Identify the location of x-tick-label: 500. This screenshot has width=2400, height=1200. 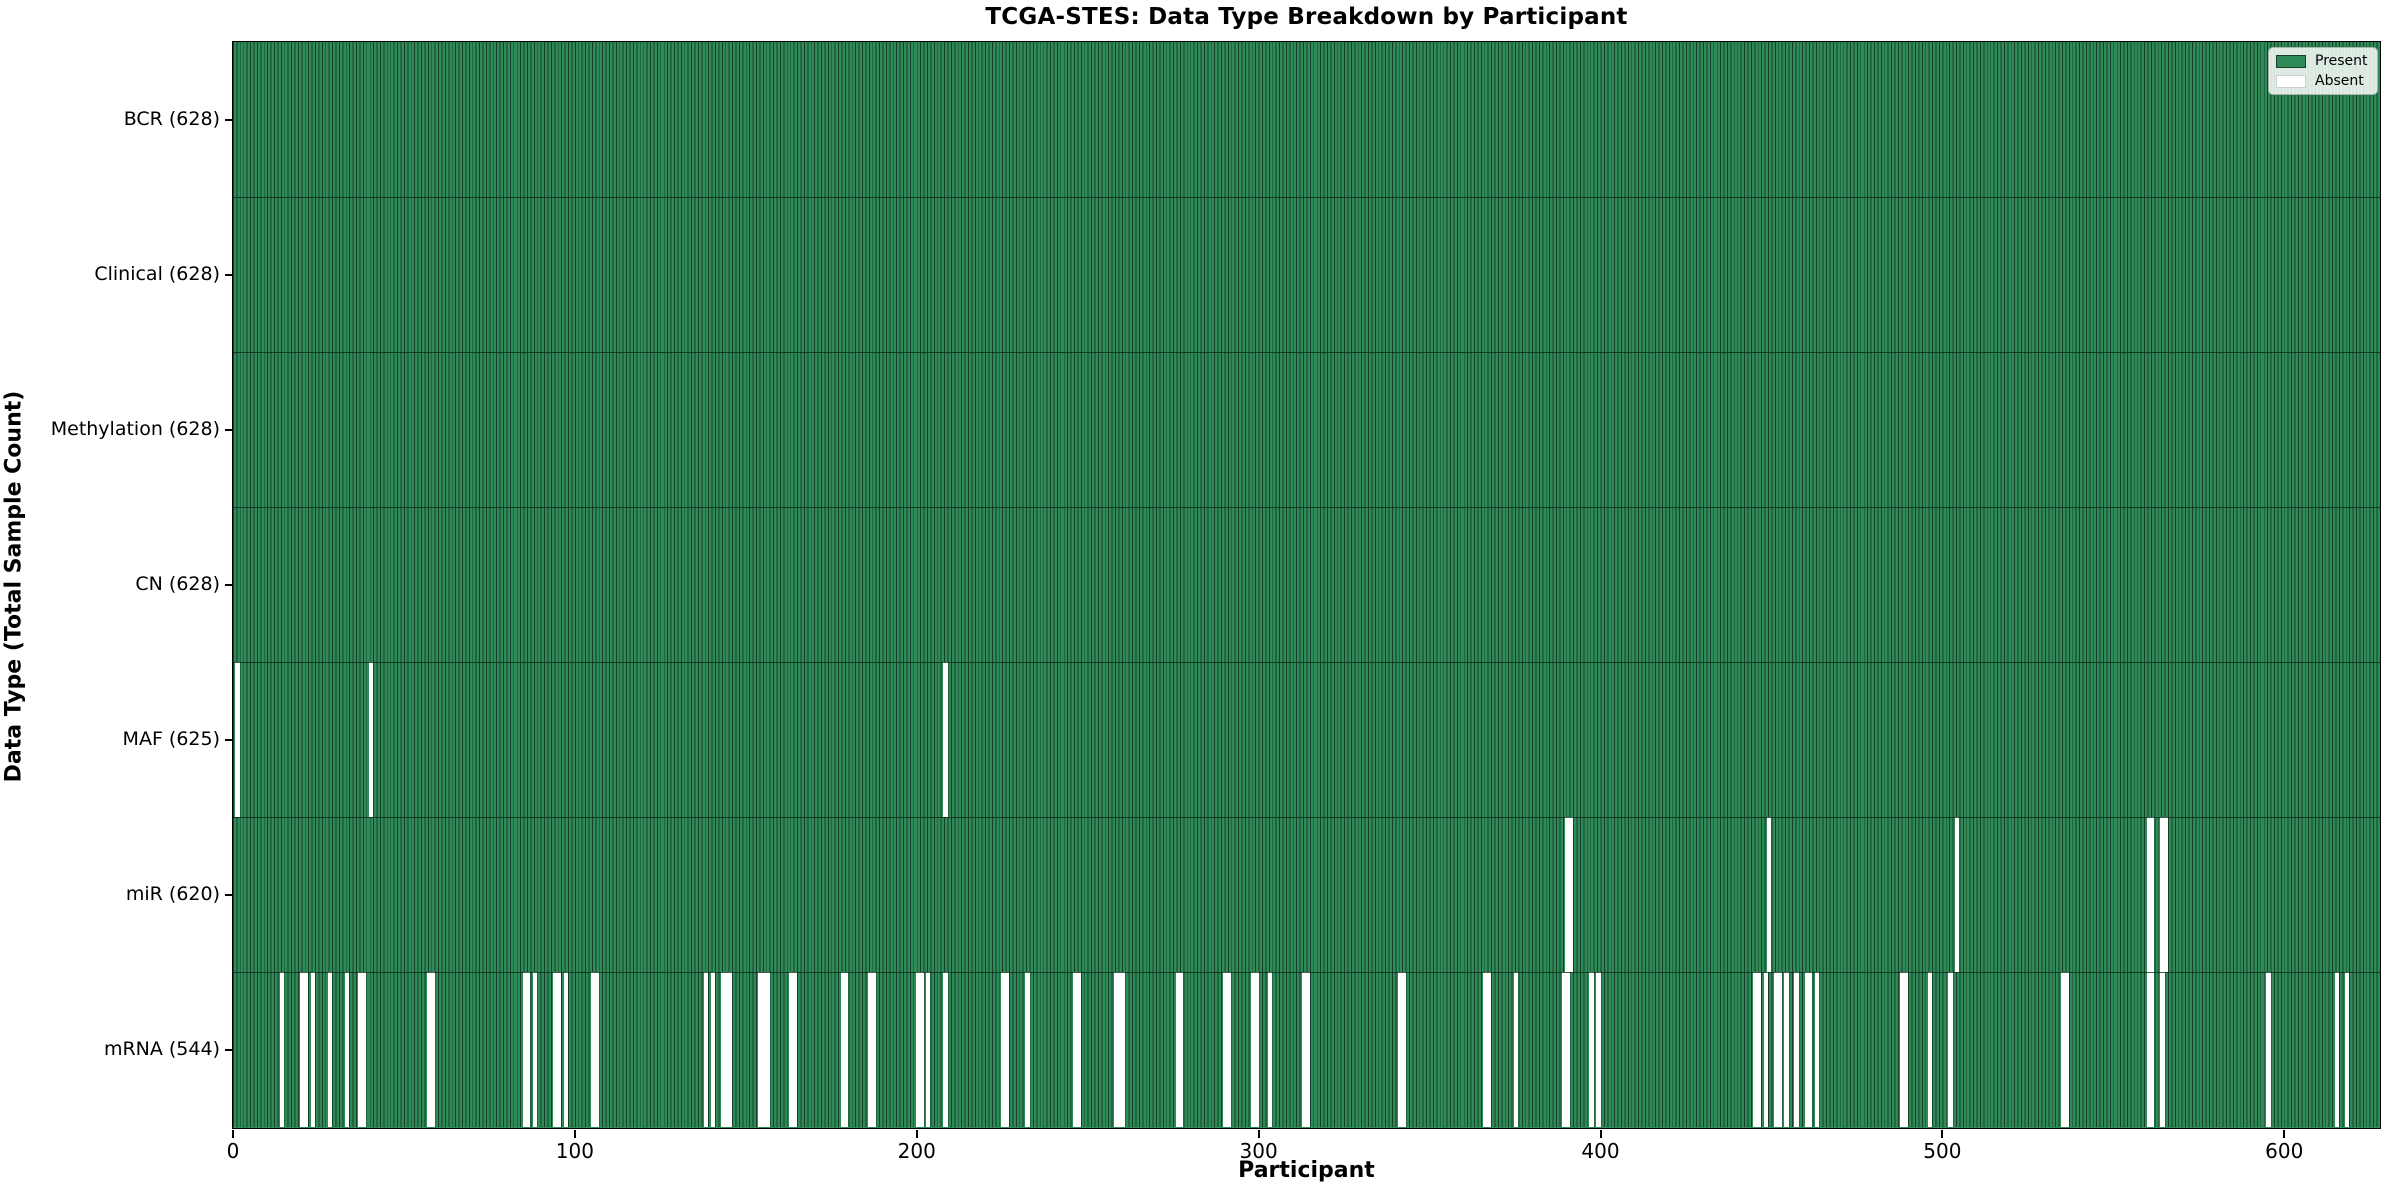
(1942, 1151).